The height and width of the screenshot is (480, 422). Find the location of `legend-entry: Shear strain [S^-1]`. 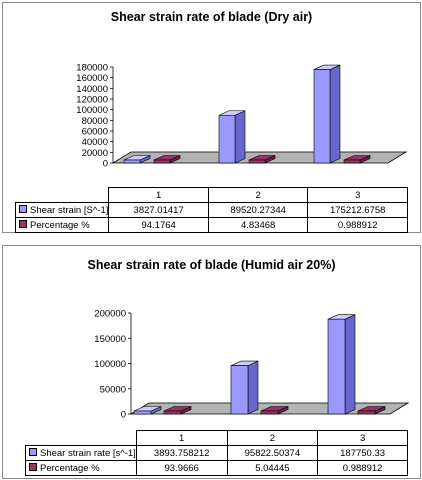

legend-entry: Shear strain [S^-1] is located at coordinates (62, 210).